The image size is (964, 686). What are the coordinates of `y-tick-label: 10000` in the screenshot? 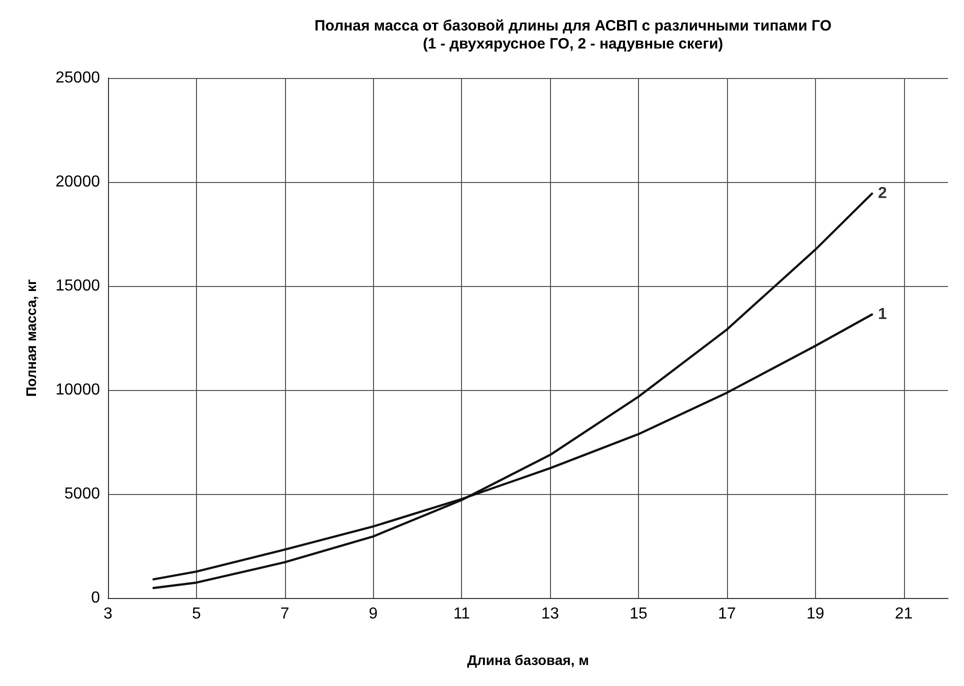 It's located at (78, 390).